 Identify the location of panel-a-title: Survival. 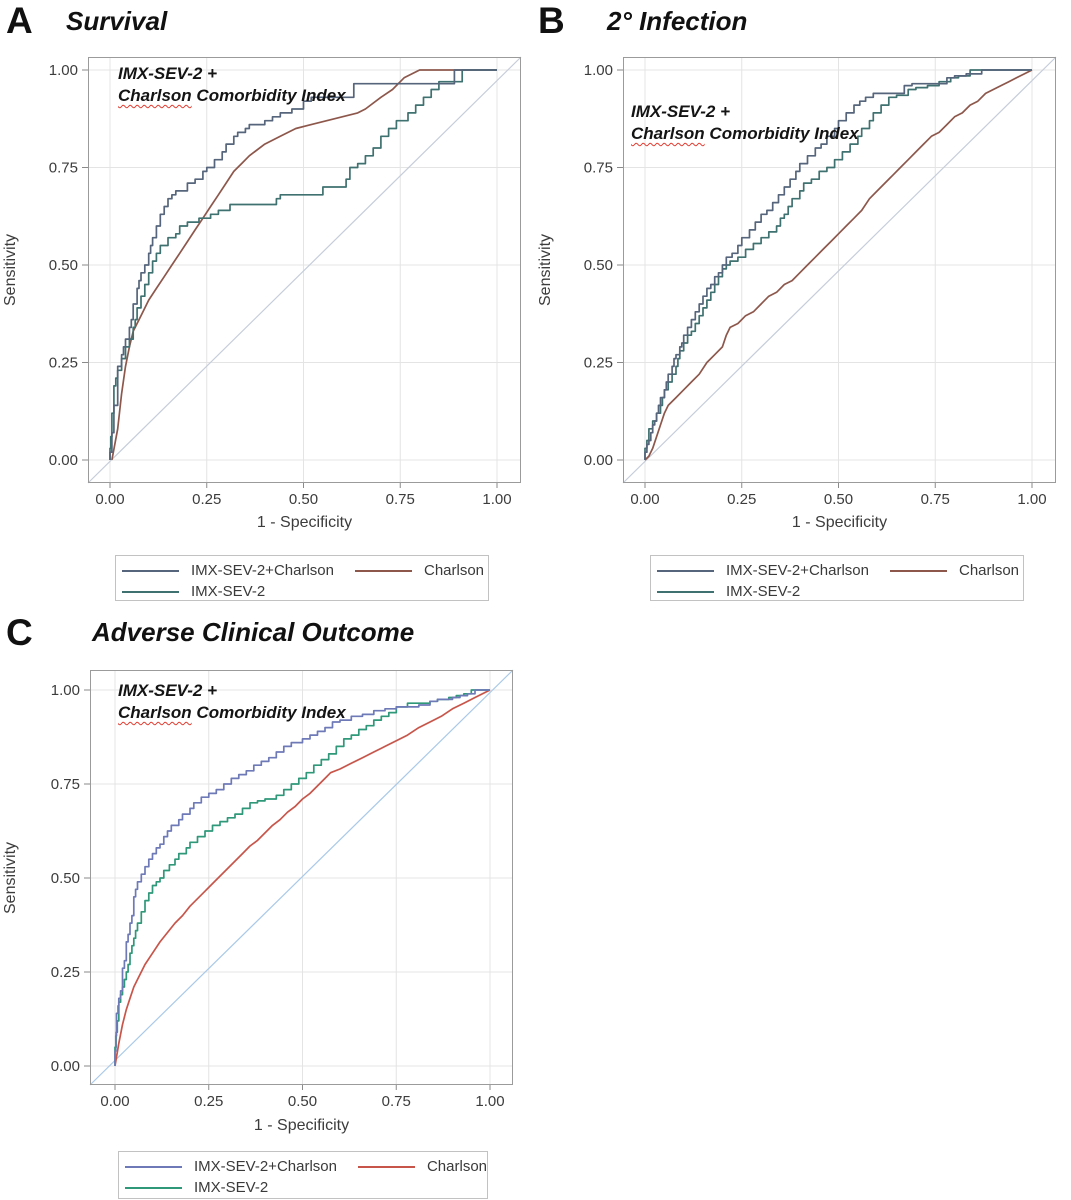
(117, 21).